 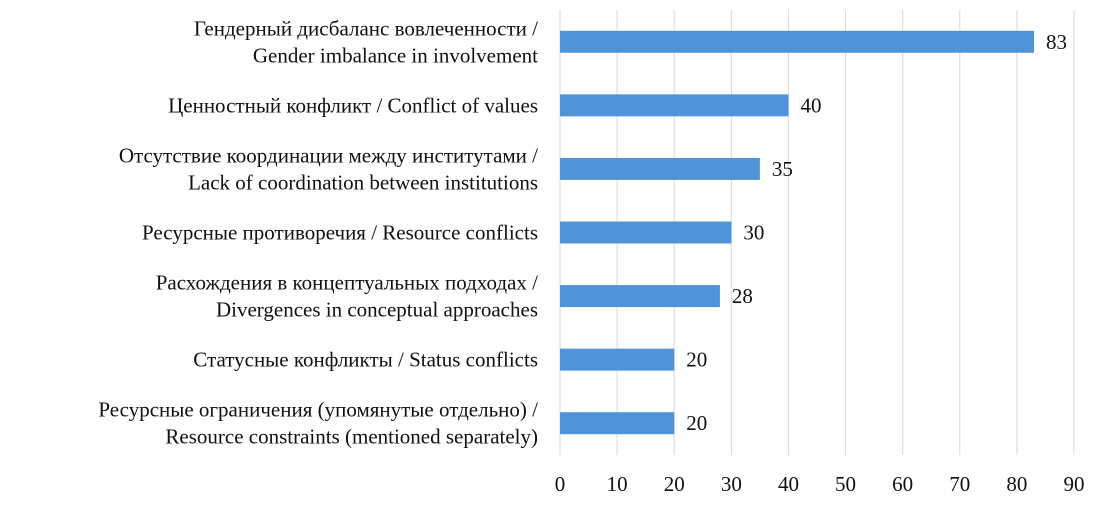 I want to click on category-label: Гендерный дисбаланс вовлеченности /, so click(x=366, y=28).